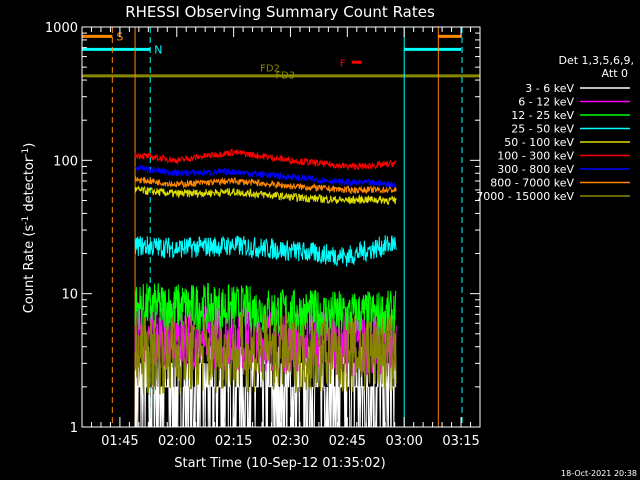 This screenshot has height=480, width=640. What do you see at coordinates (343, 64) in the screenshot?
I see `event-label-f: F` at bounding box center [343, 64].